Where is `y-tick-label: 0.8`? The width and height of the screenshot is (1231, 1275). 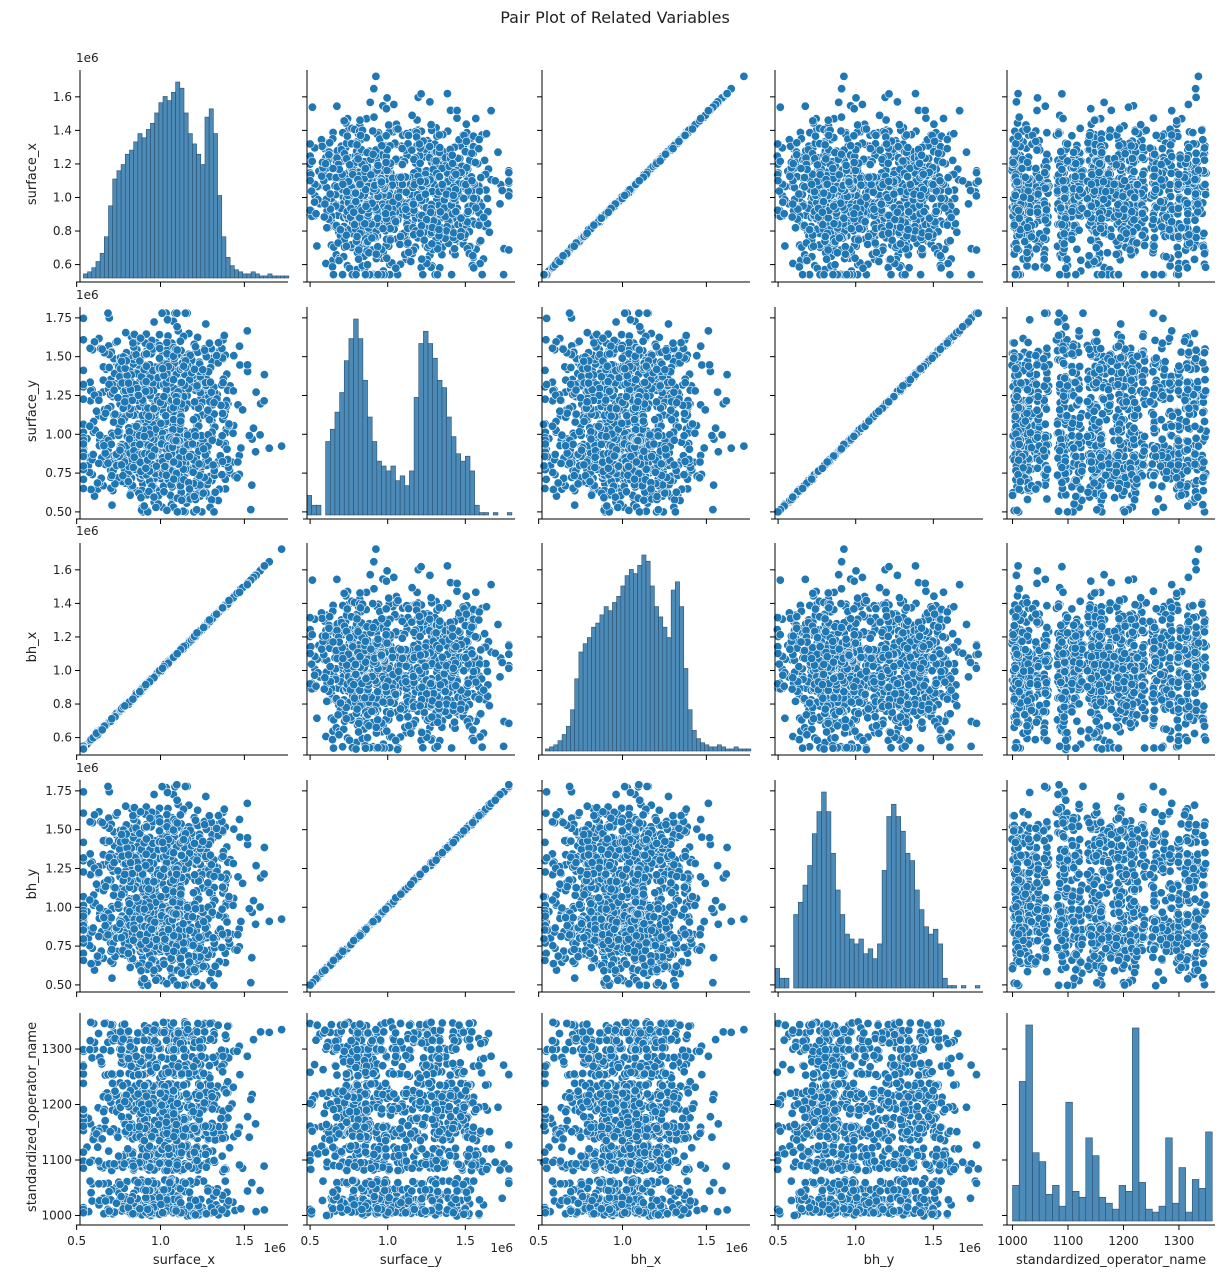
y-tick-label: 0.8 is located at coordinates (62, 231).